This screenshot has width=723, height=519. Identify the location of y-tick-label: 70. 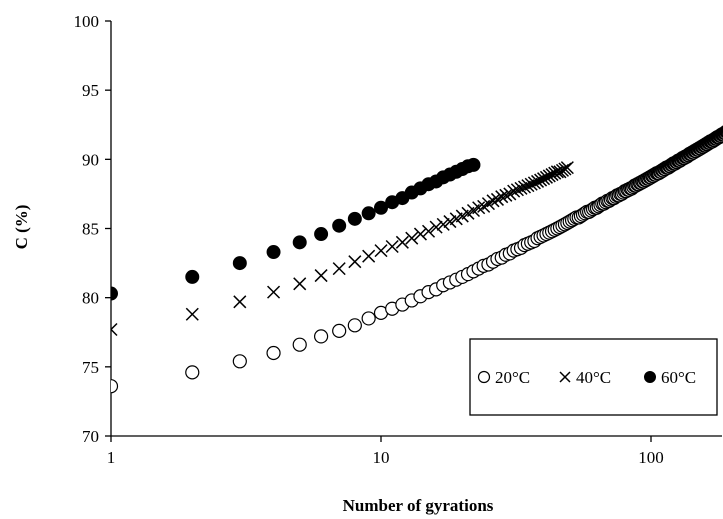
(90, 436).